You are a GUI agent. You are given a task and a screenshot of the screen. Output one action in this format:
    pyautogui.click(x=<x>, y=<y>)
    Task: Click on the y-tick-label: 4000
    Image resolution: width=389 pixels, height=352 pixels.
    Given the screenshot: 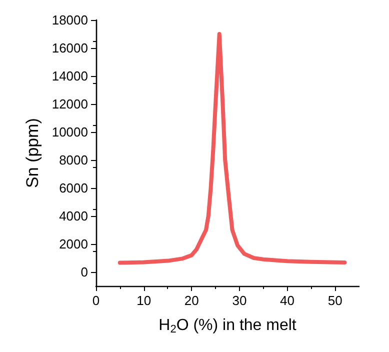 What is the action you would take?
    pyautogui.click(x=73, y=216)
    